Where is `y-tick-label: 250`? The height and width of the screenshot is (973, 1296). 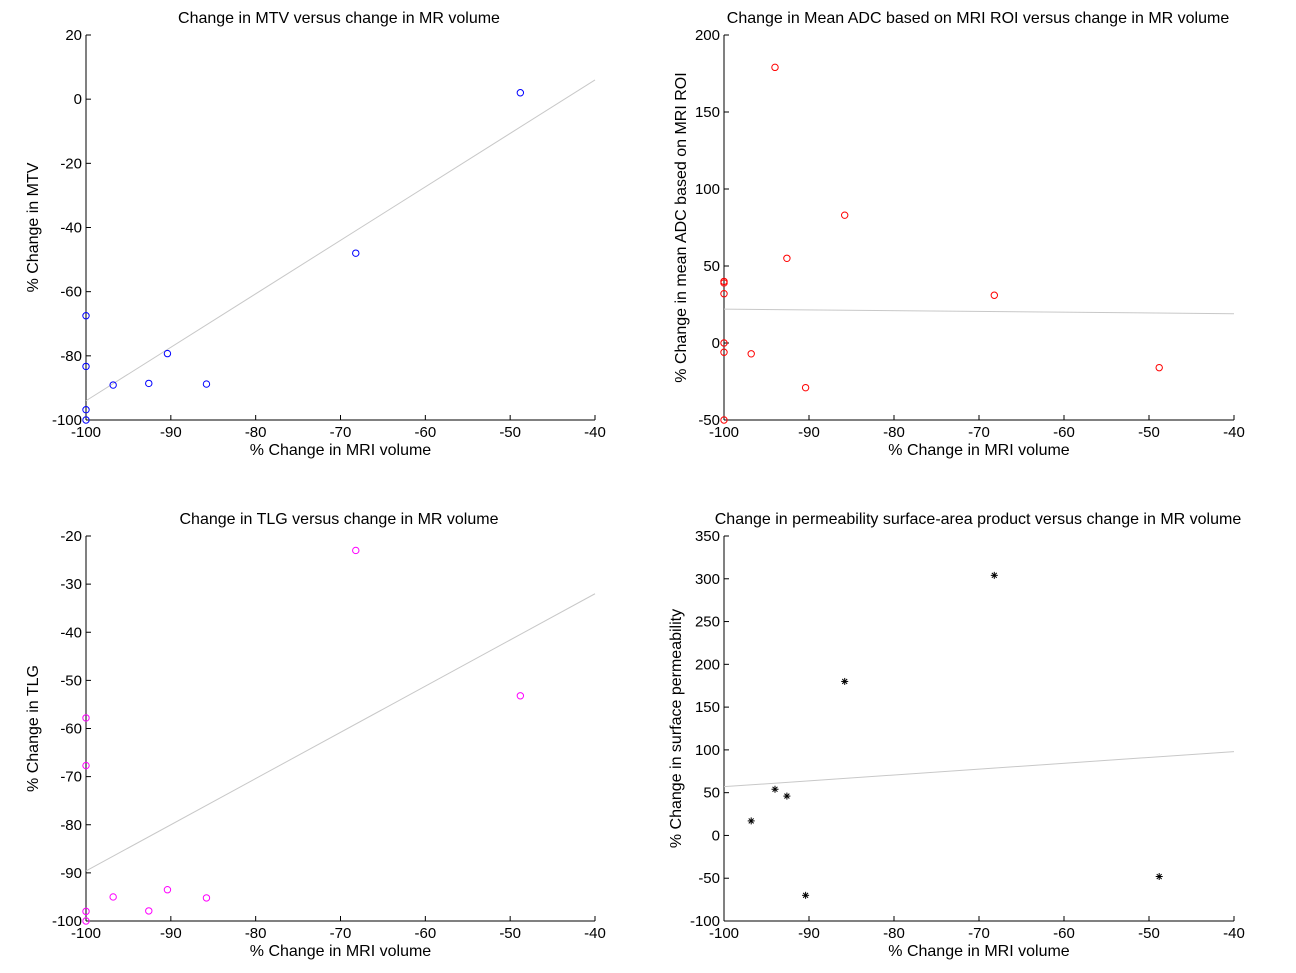 y-tick-label: 250 is located at coordinates (707, 622).